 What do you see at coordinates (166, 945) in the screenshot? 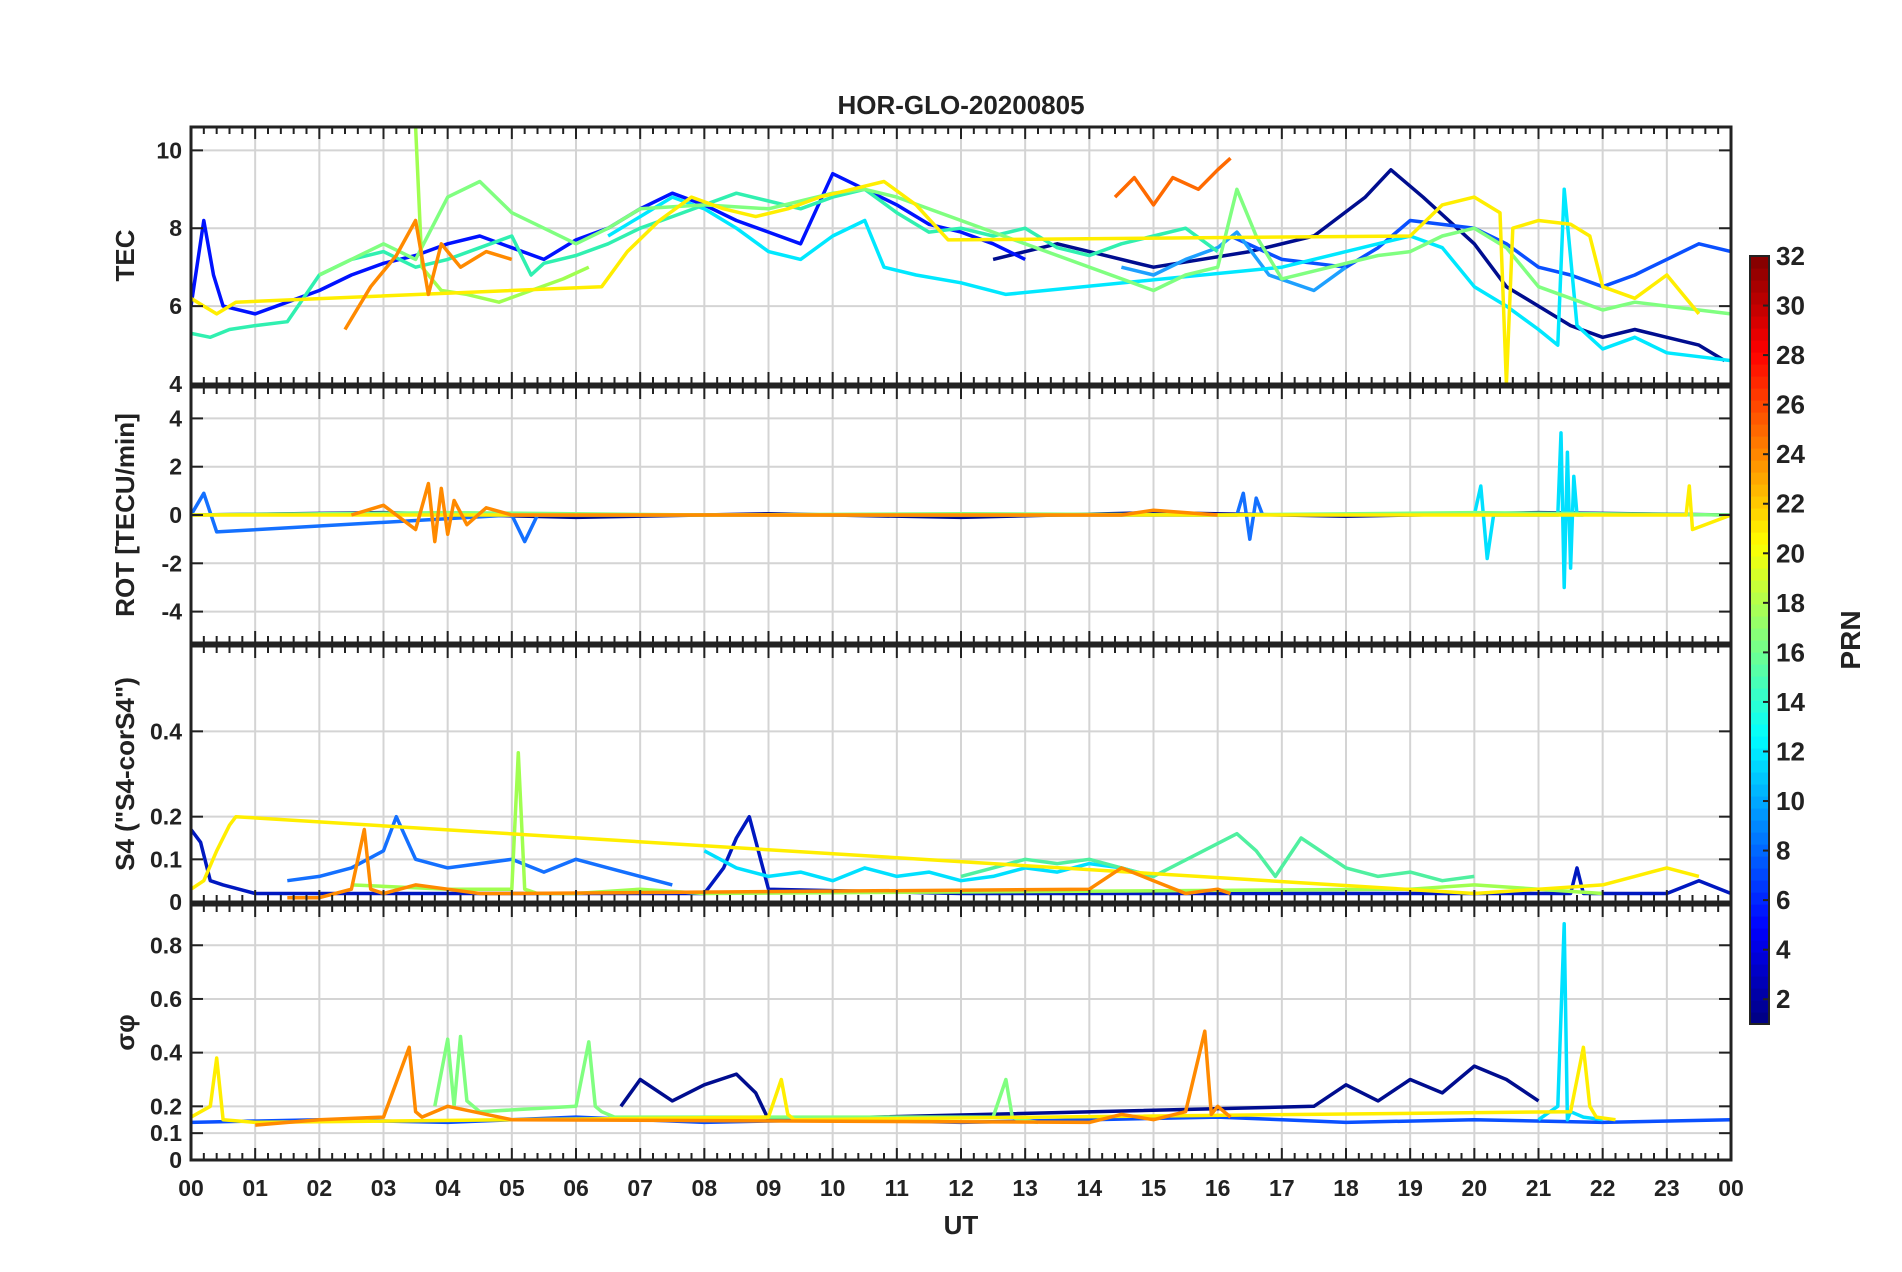
I see `y-tick-label: 0.8` at bounding box center [166, 945].